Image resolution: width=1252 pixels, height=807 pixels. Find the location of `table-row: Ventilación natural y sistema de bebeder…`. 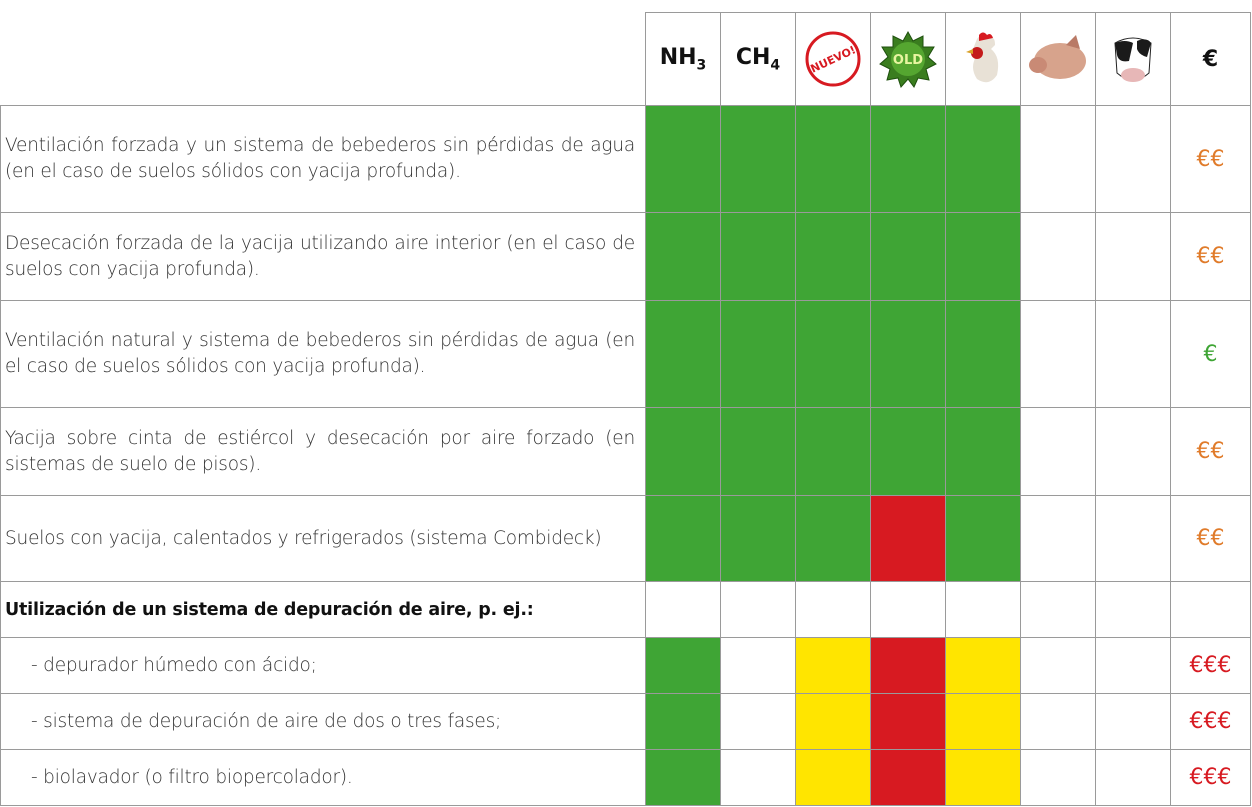

table-row: Ventilación natural y sistema de bebeder… is located at coordinates (625, 354).